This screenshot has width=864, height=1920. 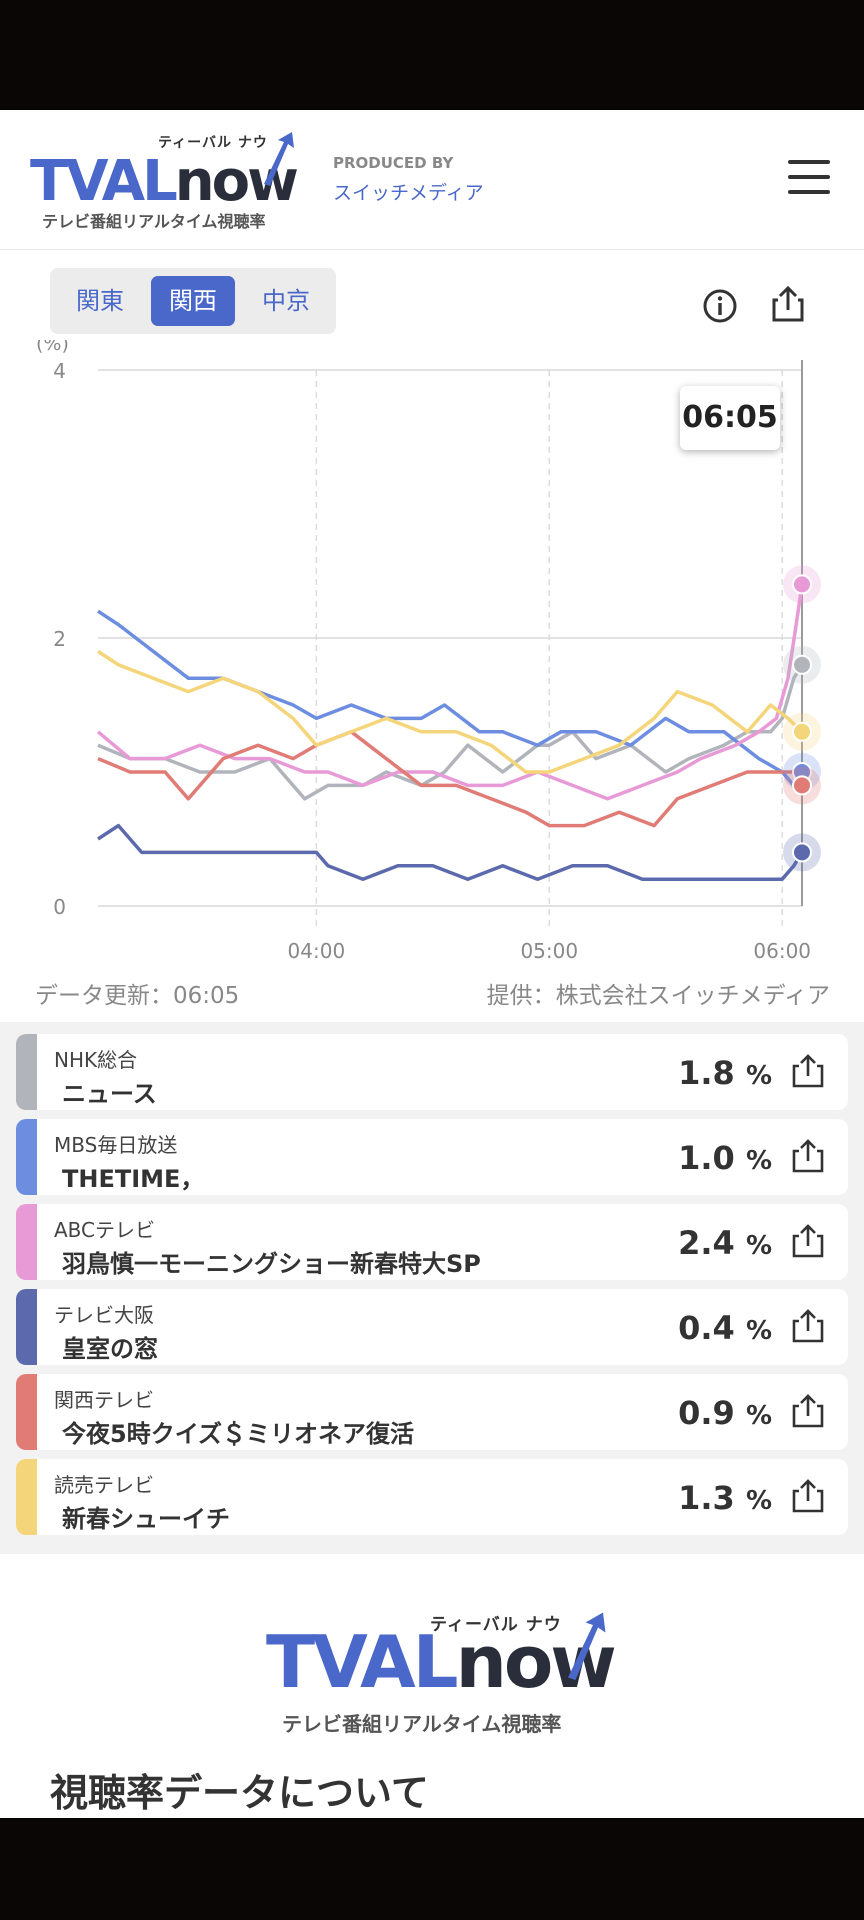 I want to click on tvalnow-logo: ティーバル ナウ TVALnow テレビ番組リアルタイム視聴率, so click(x=165, y=181).